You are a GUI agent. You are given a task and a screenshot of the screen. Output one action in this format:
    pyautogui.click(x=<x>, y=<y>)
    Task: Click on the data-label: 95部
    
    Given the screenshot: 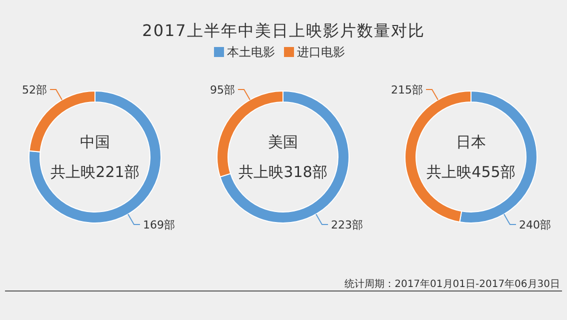 What is the action you would take?
    pyautogui.click(x=222, y=89)
    